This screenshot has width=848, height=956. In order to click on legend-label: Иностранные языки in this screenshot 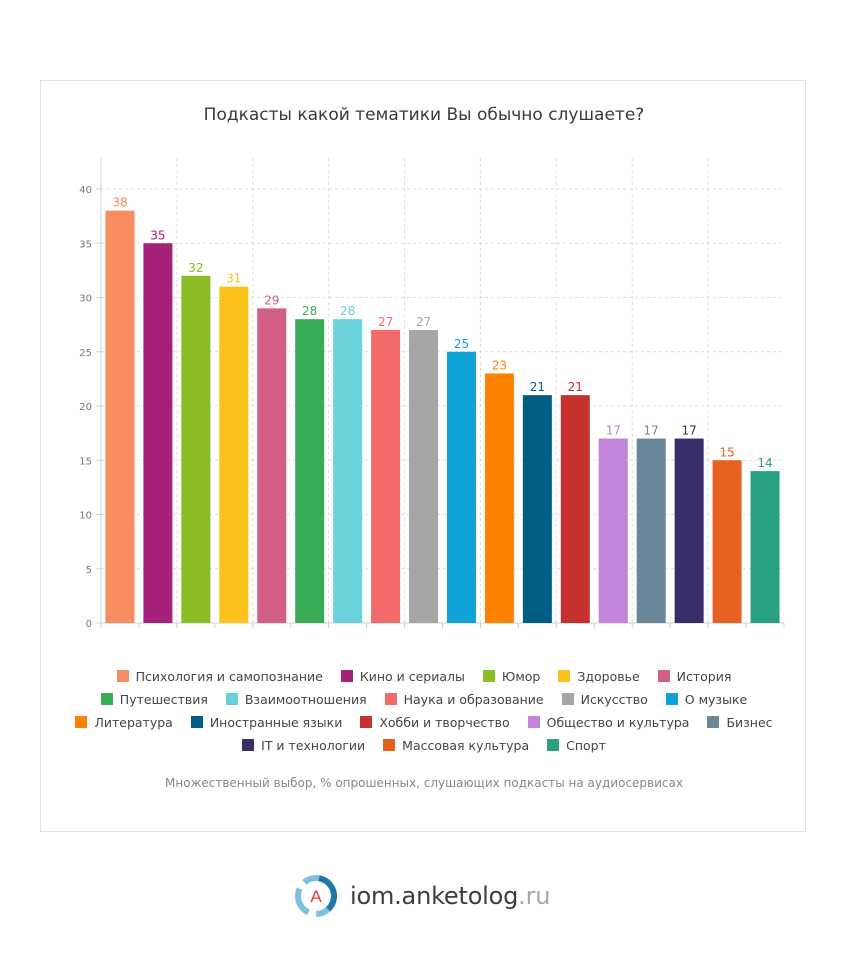, I will do `click(276, 722)`.